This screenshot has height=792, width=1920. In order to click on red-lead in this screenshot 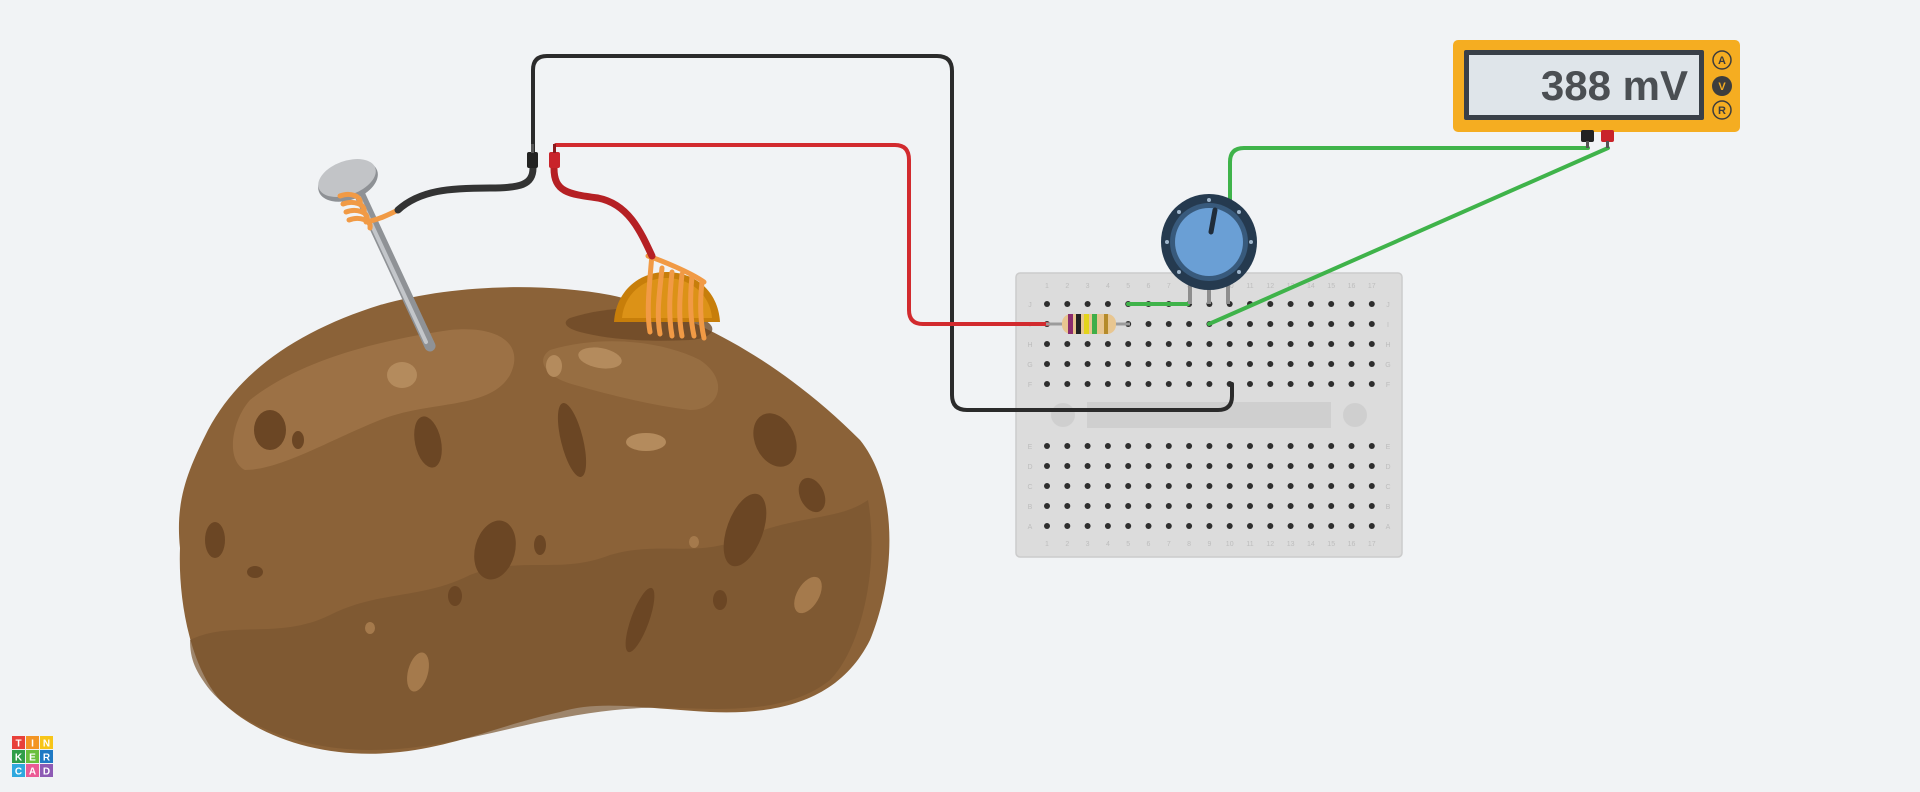, I will do `click(603, 212)`.